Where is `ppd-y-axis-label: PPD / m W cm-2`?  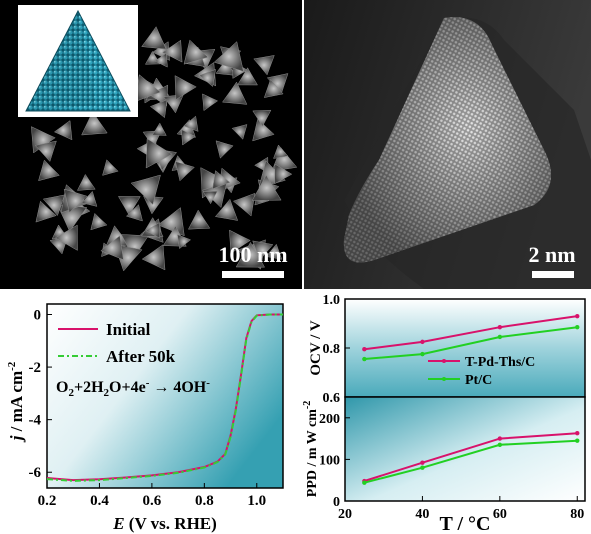 ppd-y-axis-label: PPD / m W cm-2 is located at coordinates (311, 449).